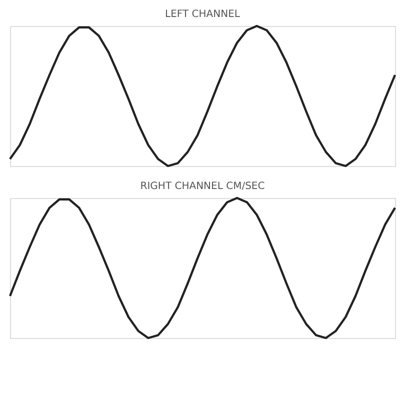 The image size is (411, 415). I want to click on chart-title: RIGHT CHANNEL CM/SEC, so click(202, 186).